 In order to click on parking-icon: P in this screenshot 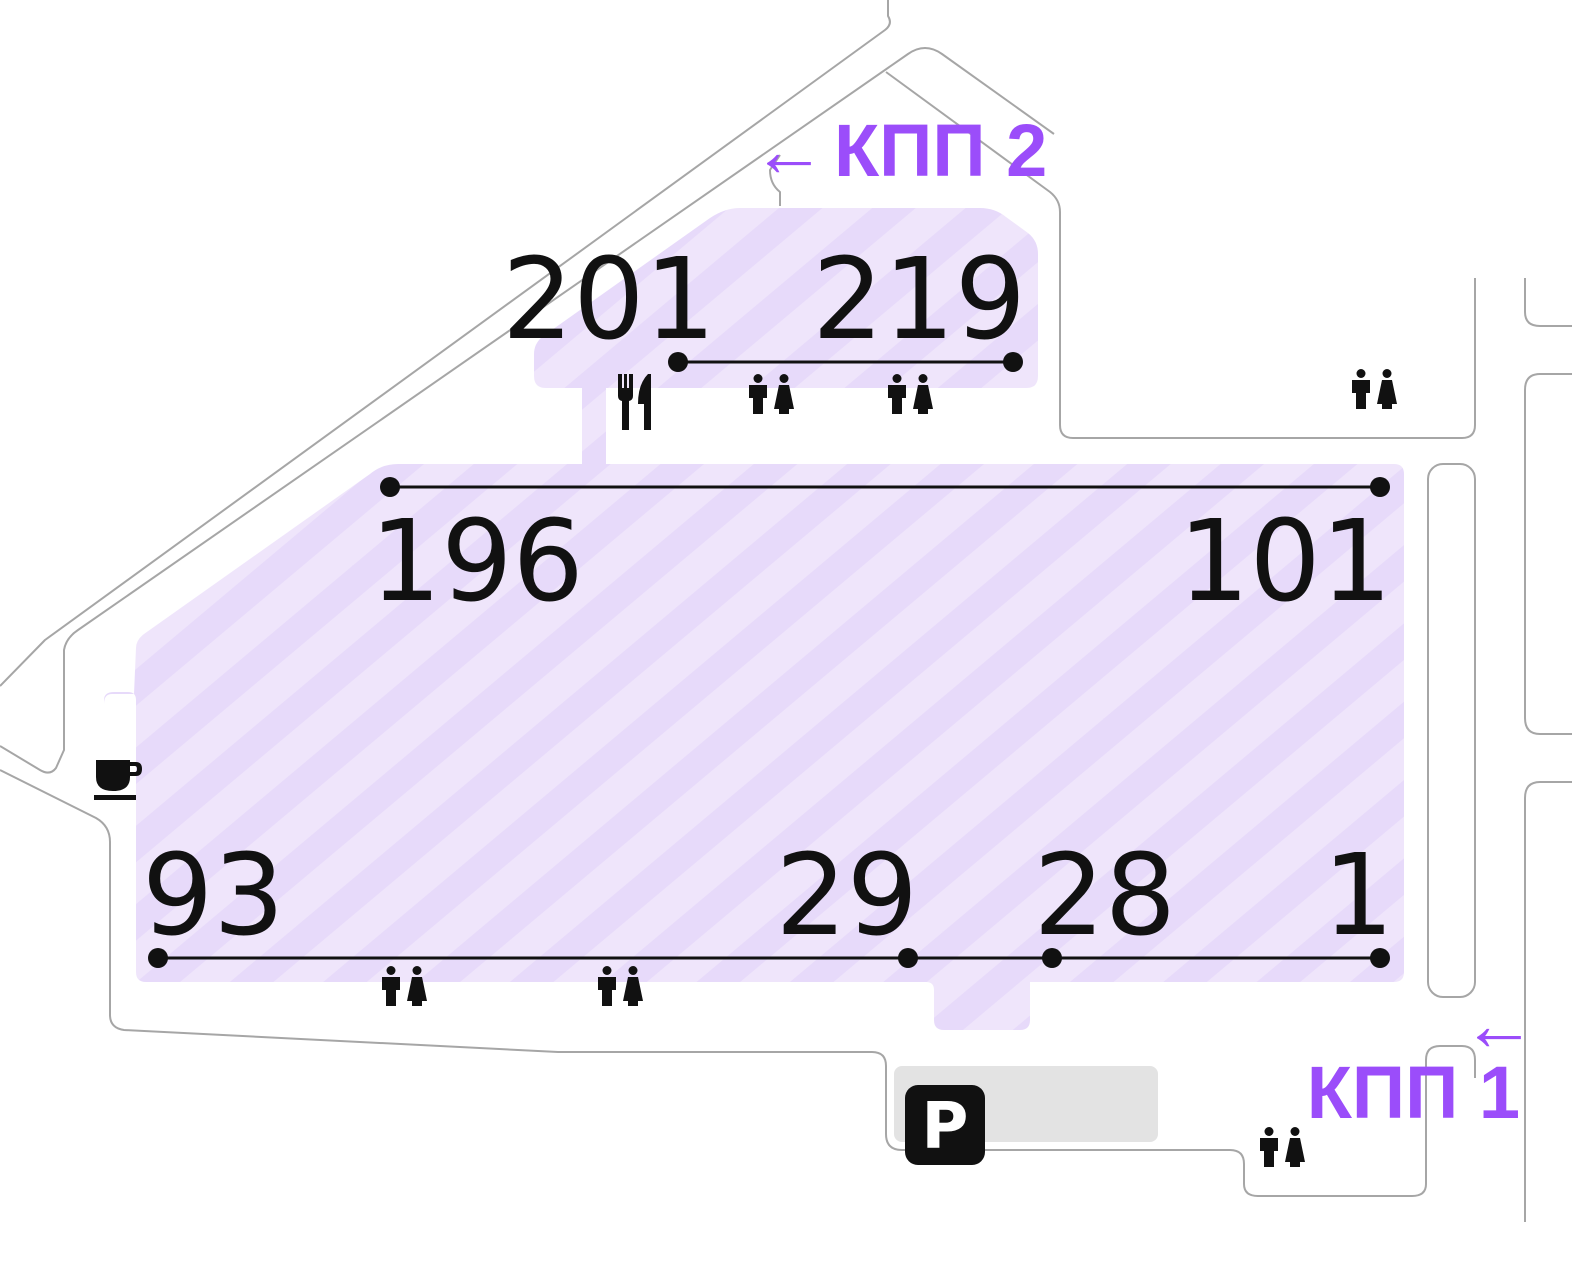, I will do `click(945, 1125)`.